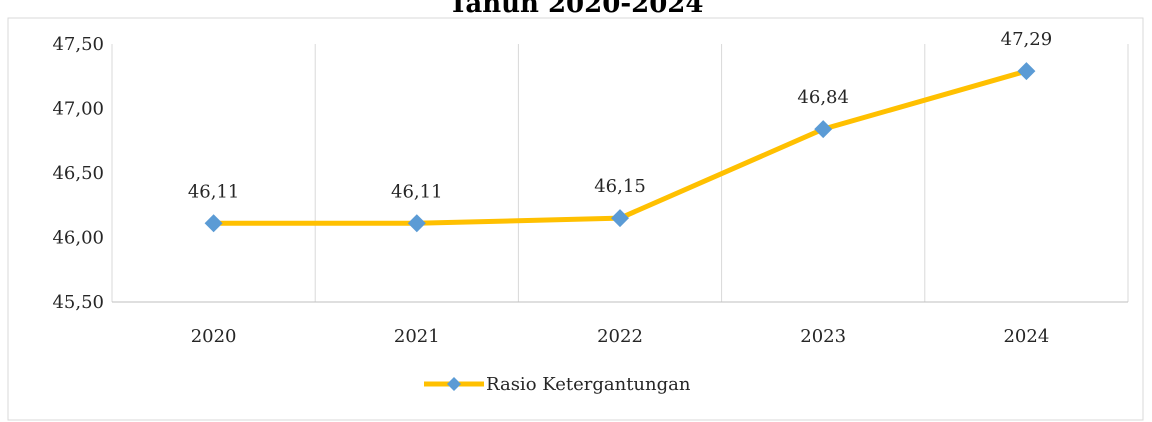  Describe the element at coordinates (1027, 39) in the screenshot. I see `data-label: 47,29` at that location.